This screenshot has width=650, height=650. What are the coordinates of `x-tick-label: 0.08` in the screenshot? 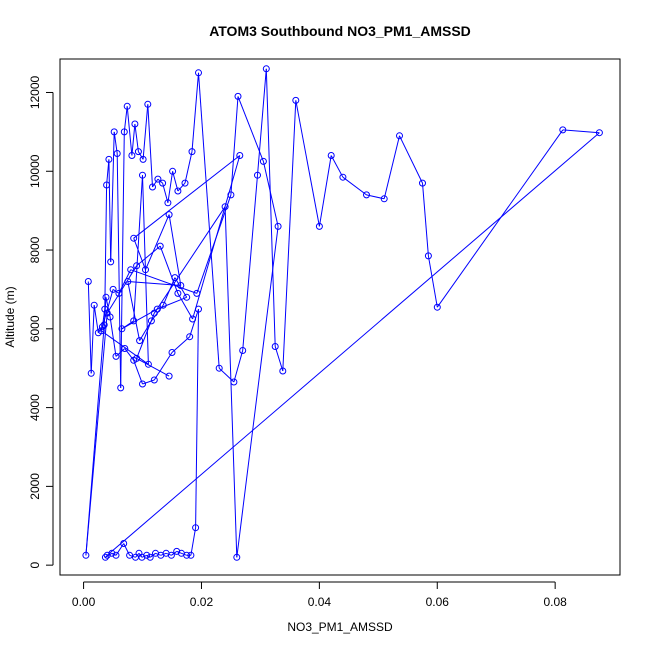 It's located at (555, 602).